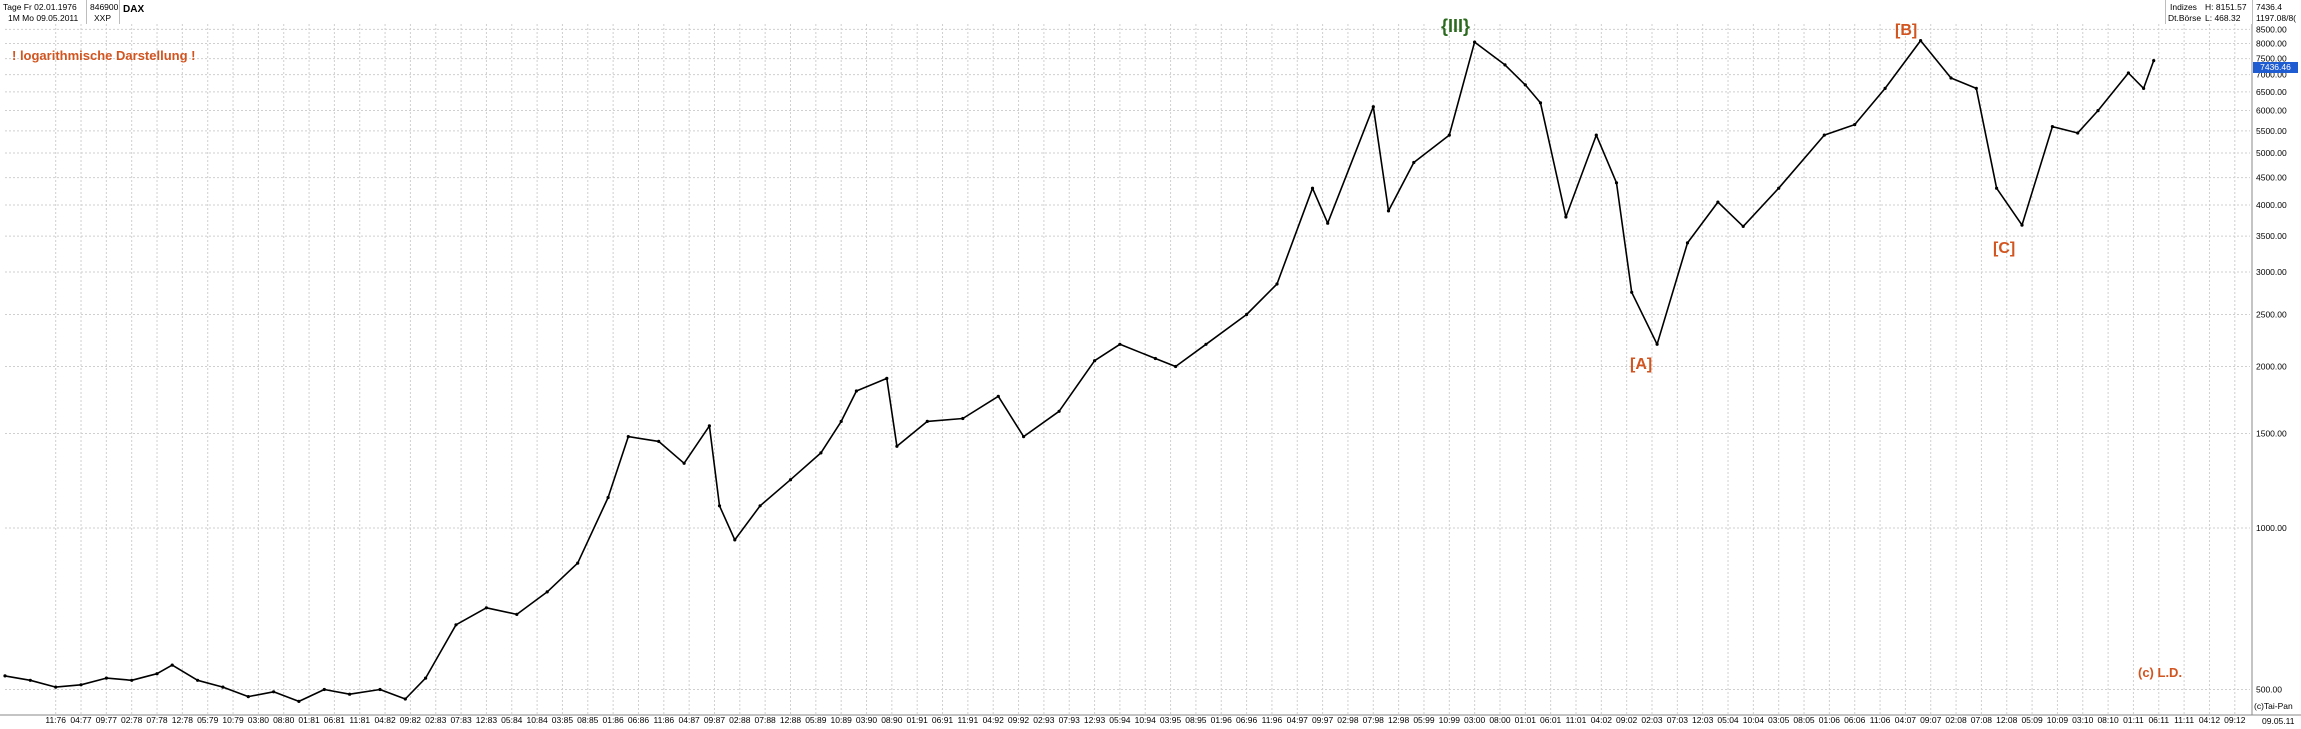  What do you see at coordinates (1906, 30) in the screenshot?
I see `wave-b-label: [B]` at bounding box center [1906, 30].